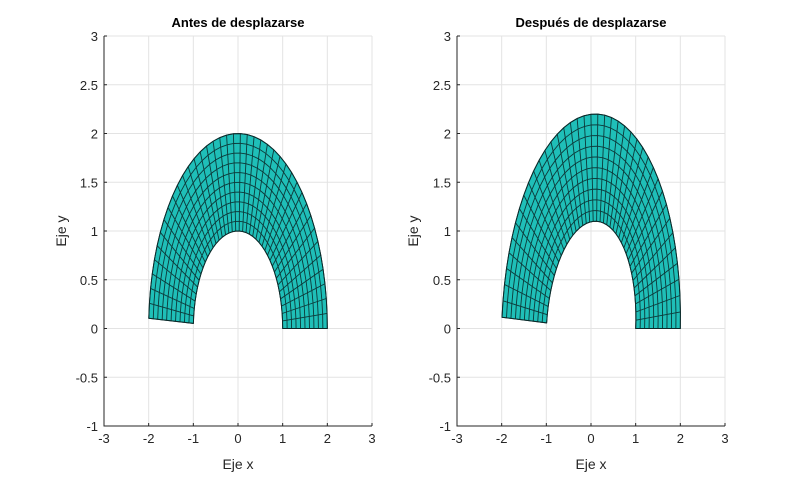  What do you see at coordinates (590, 22) in the screenshot?
I see `chart-title: Después de desplazarse` at bounding box center [590, 22].